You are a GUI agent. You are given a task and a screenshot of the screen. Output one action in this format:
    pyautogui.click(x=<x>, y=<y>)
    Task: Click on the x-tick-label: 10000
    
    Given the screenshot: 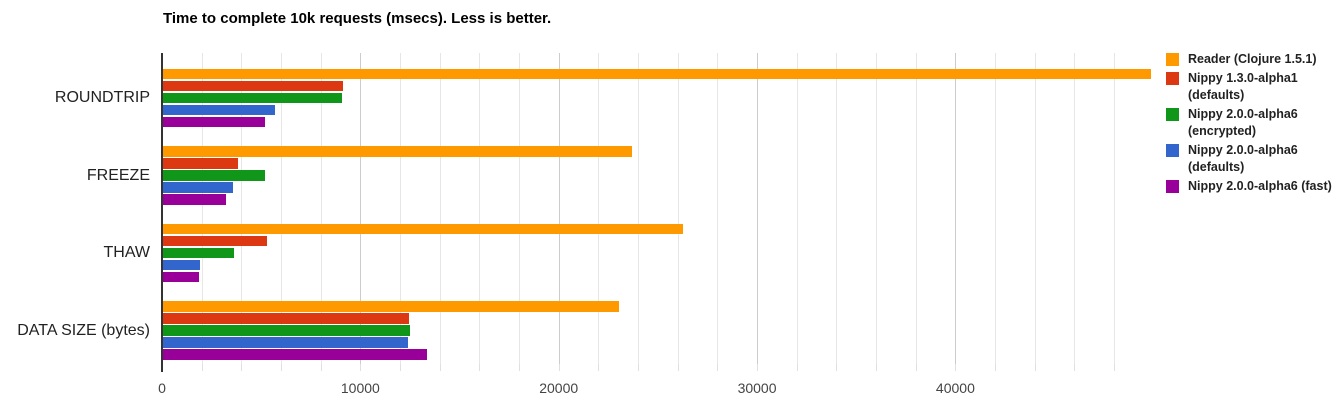 What is the action you would take?
    pyautogui.click(x=360, y=388)
    